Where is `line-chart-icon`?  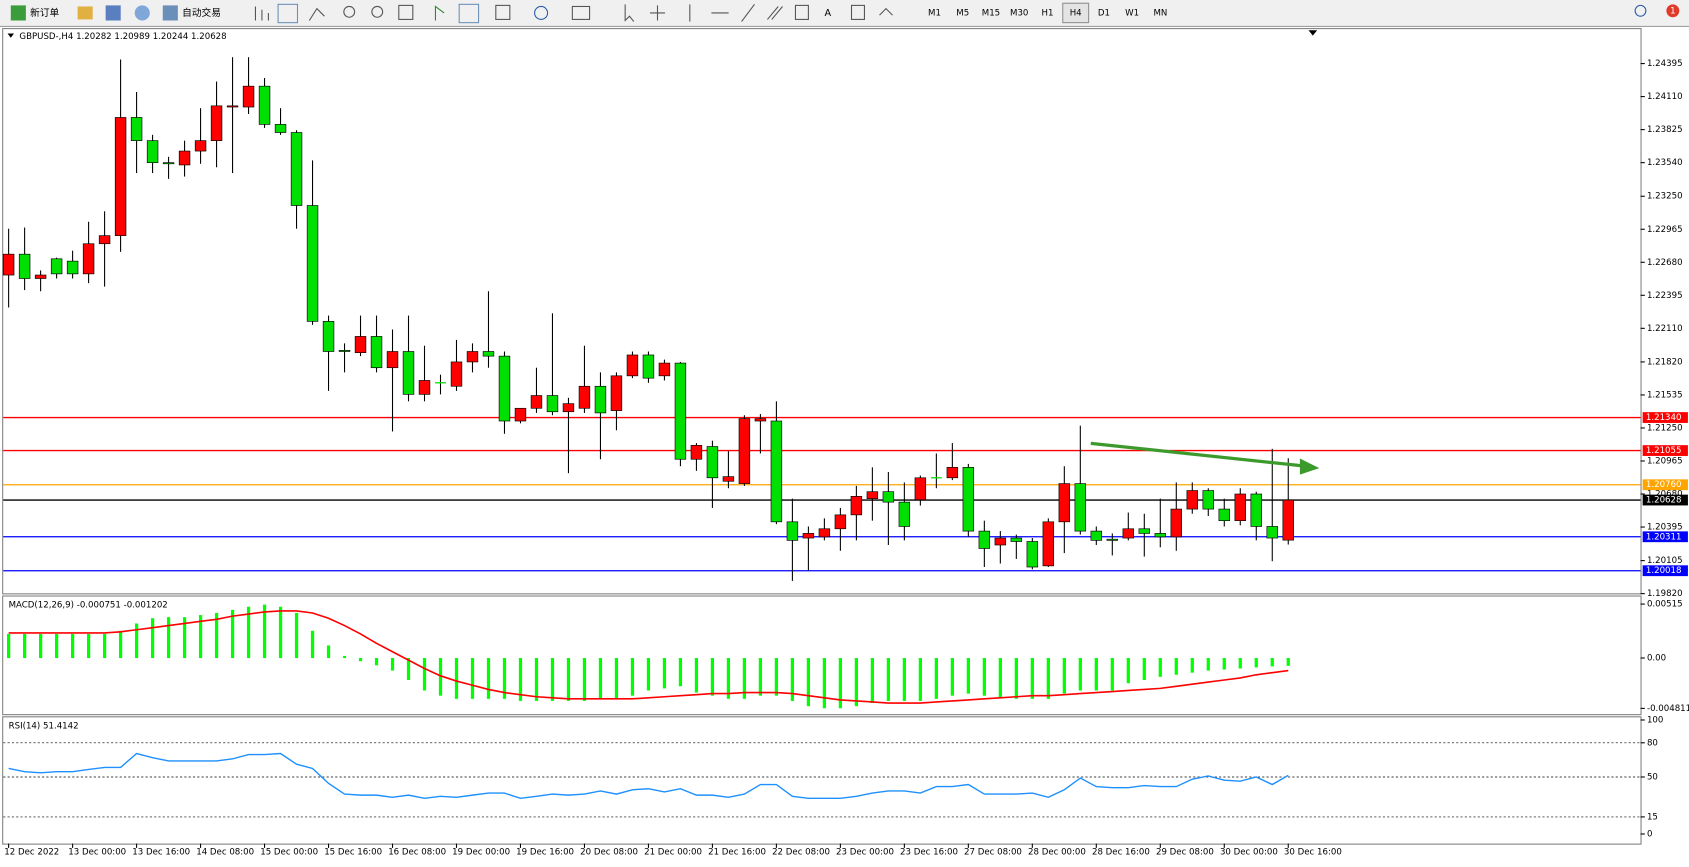
line-chart-icon is located at coordinates (316, 14).